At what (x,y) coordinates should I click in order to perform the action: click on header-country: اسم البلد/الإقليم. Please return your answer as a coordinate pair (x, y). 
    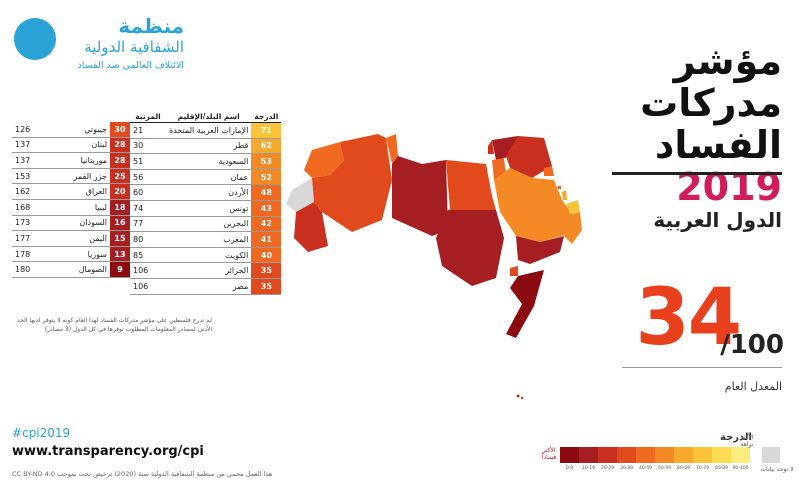
    Looking at the image, I should click on (209, 116).